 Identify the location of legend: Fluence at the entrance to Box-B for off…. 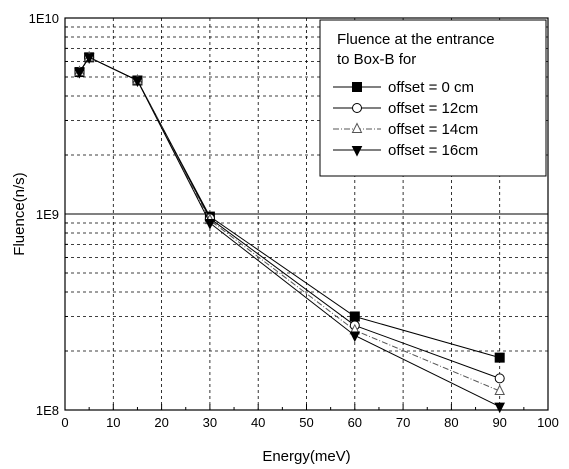
(433, 98).